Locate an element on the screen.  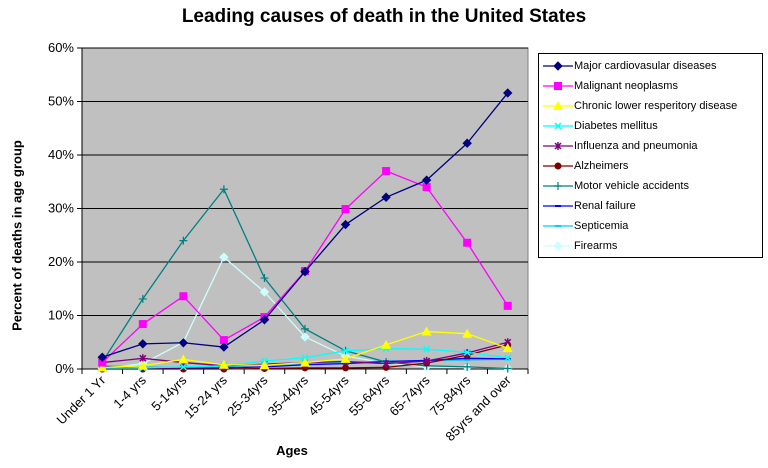
y-tick-label: 10% is located at coordinates (61, 315).